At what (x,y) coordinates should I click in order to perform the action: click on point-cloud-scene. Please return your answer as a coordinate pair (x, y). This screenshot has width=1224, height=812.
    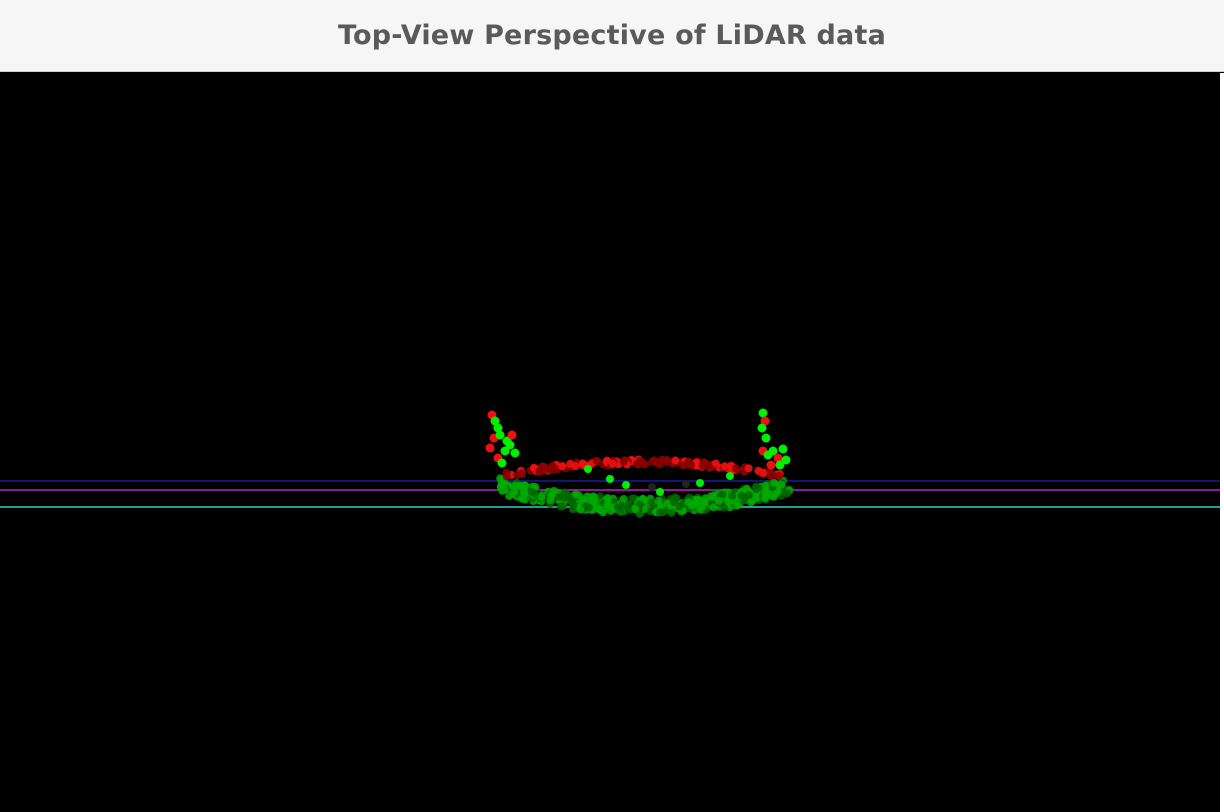
    Looking at the image, I should click on (610, 463).